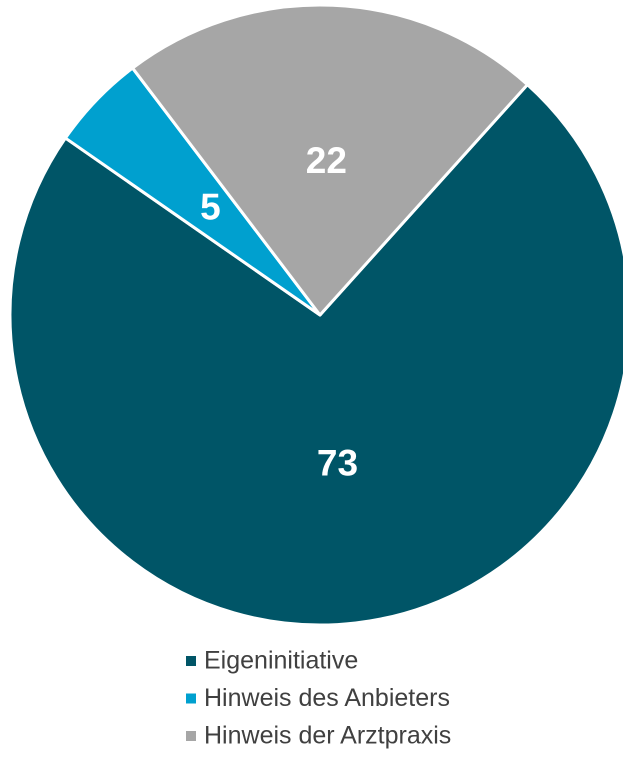 This screenshot has height=770, width=623. What do you see at coordinates (326, 160) in the screenshot?
I see `value-label: 22` at bounding box center [326, 160].